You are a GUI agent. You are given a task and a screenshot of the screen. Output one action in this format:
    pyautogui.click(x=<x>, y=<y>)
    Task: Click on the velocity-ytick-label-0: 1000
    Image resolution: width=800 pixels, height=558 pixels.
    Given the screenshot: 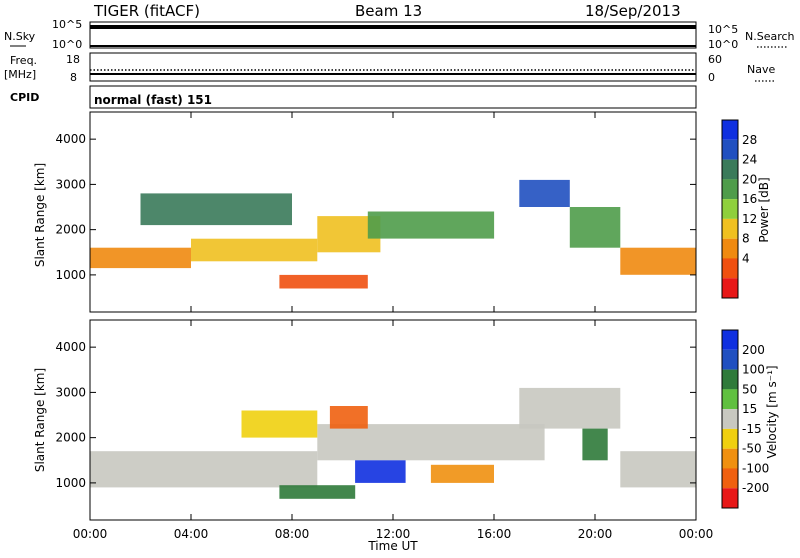 What is the action you would take?
    pyautogui.click(x=70, y=483)
    